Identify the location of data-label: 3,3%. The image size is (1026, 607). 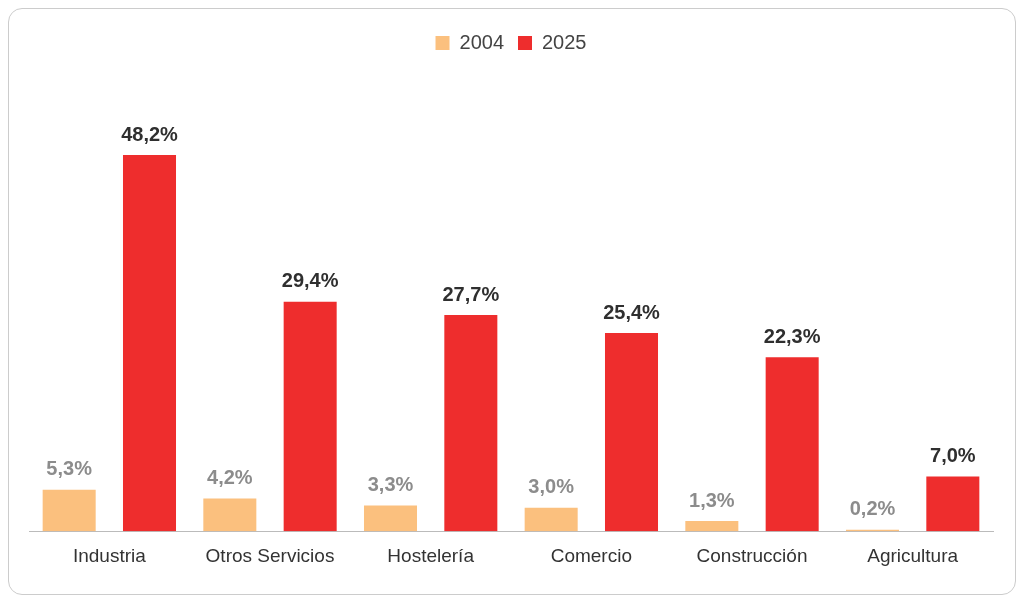
(390, 483).